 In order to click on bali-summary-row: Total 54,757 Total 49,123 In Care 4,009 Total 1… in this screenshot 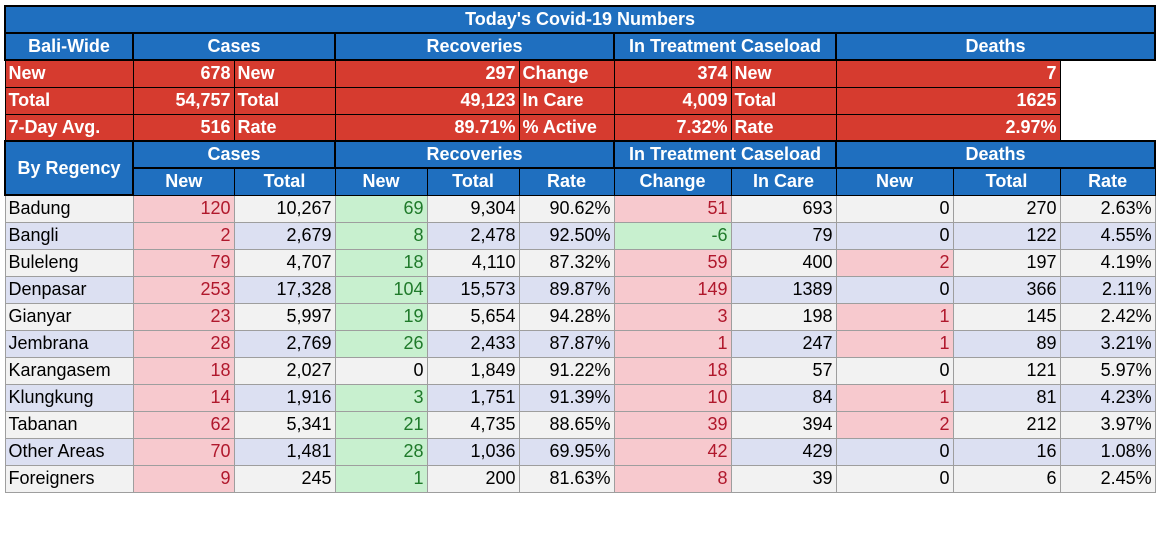, I will do `click(579, 100)`.